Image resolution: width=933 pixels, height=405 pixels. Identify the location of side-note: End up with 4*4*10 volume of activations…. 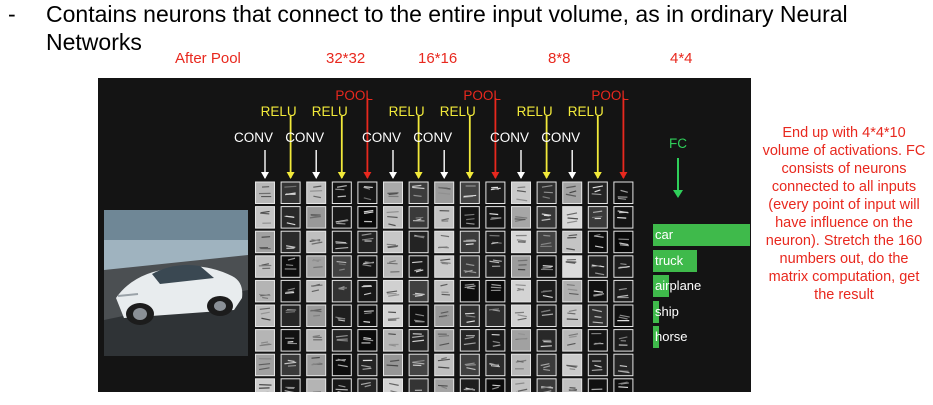
(844, 214).